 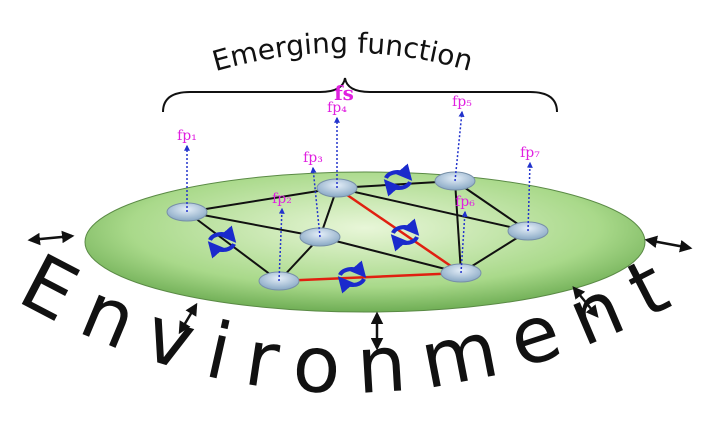 What do you see at coordinates (465, 202) in the screenshot?
I see `node-label: fp₆` at bounding box center [465, 202].